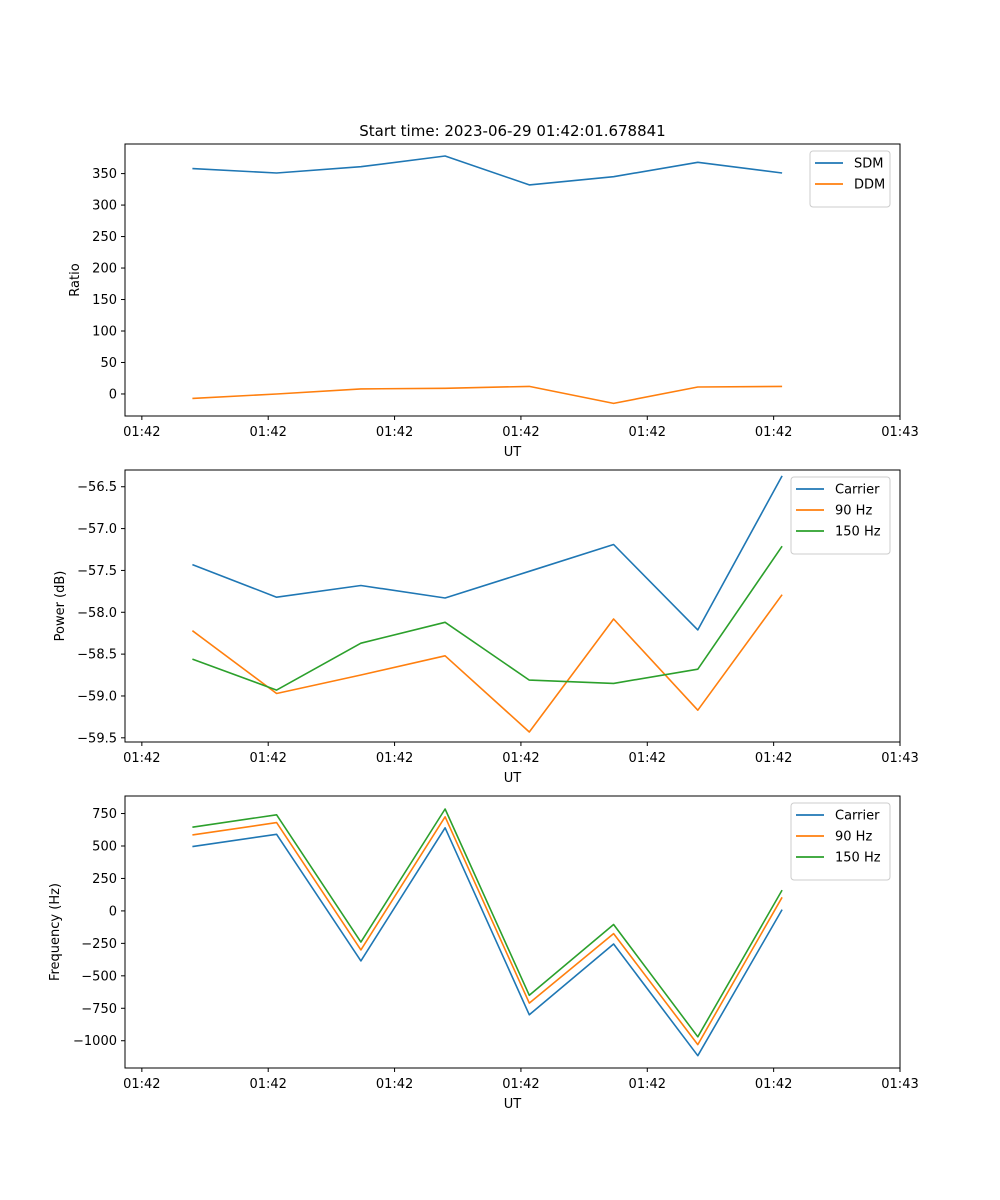  What do you see at coordinates (513, 1104) in the screenshot?
I see `frequency-x-axis-label: UT` at bounding box center [513, 1104].